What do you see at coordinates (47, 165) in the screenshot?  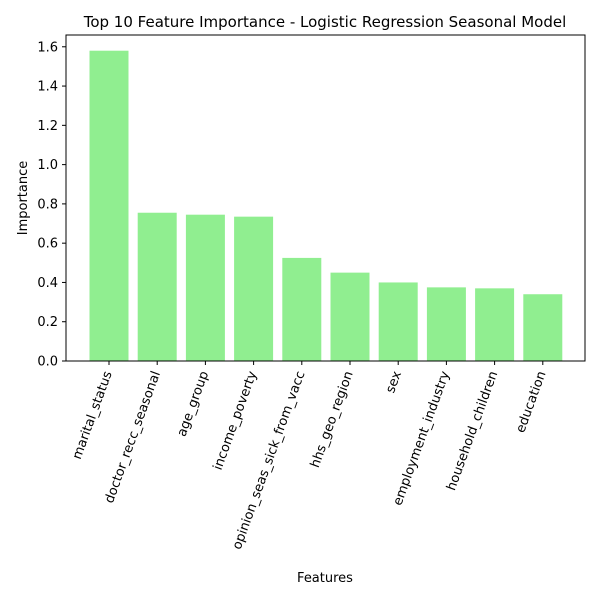 I see `y-tick-label: 1.0` at bounding box center [47, 165].